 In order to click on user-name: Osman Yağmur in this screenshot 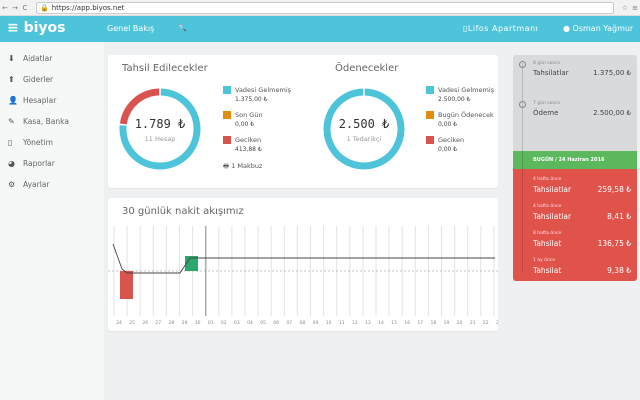, I will do `click(603, 28)`.